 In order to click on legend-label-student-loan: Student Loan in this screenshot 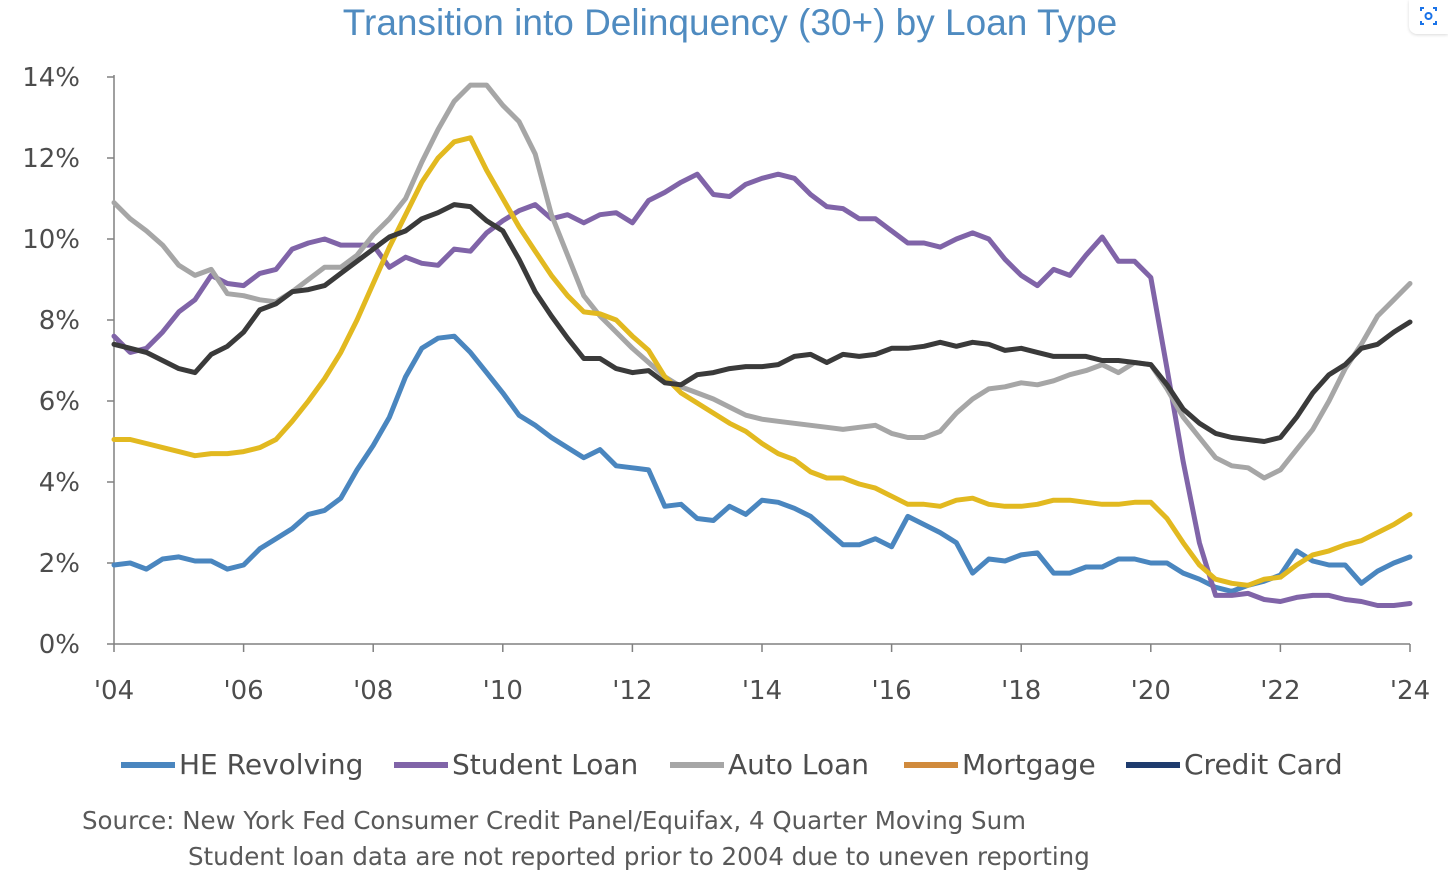, I will do `click(545, 764)`.